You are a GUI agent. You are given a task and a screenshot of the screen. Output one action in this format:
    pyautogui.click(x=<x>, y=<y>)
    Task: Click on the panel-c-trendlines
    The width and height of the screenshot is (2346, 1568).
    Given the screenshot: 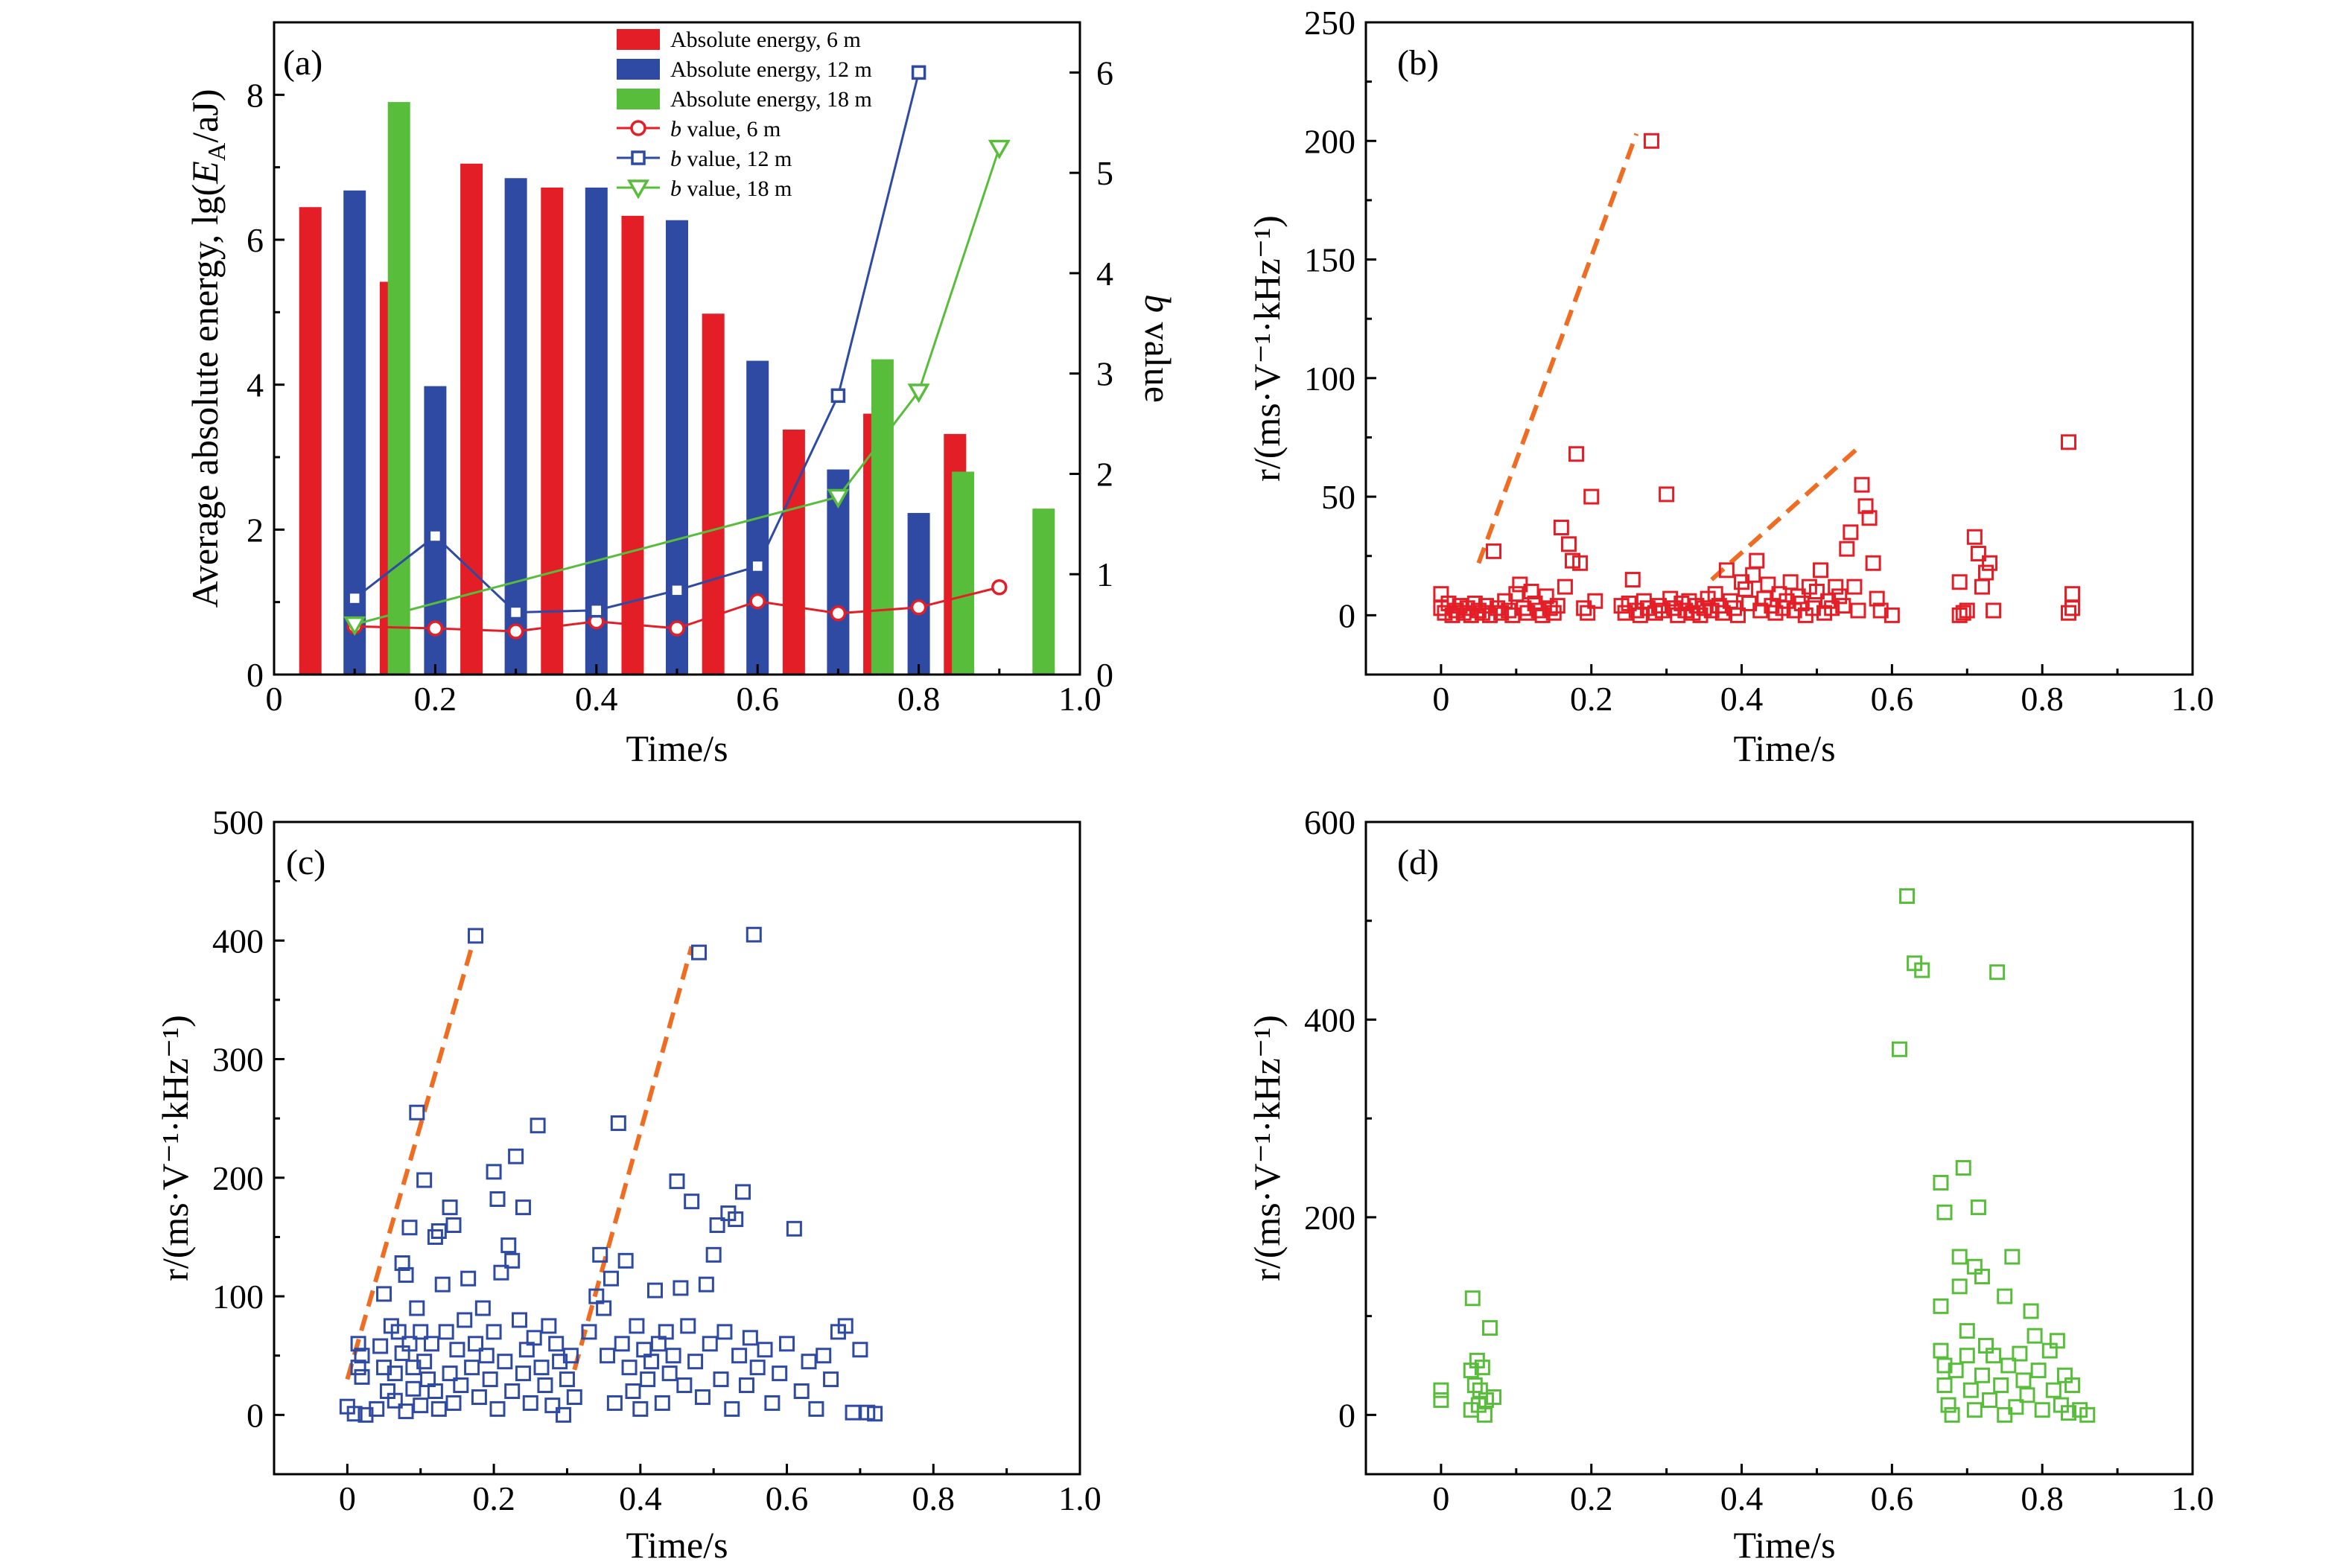 What is the action you would take?
    pyautogui.click(x=519, y=1163)
    